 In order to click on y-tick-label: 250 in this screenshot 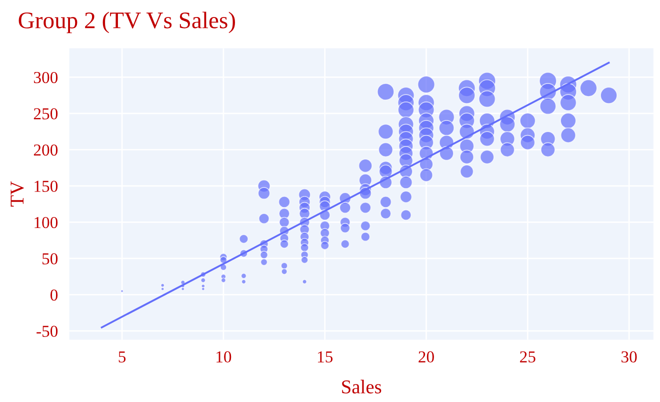, I will do `click(46, 114)`.